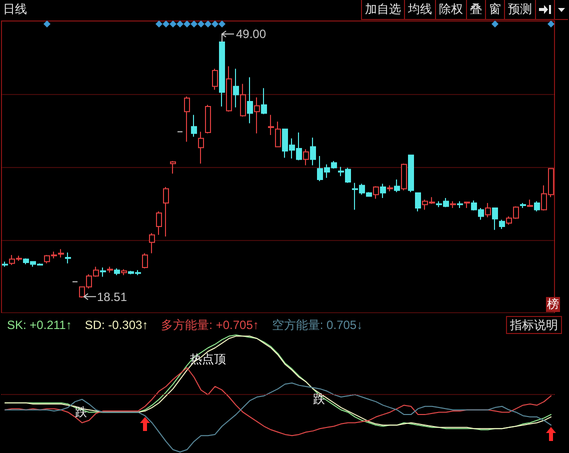 This screenshot has height=453, width=569. I want to click on text: 加自选, so click(383, 9).